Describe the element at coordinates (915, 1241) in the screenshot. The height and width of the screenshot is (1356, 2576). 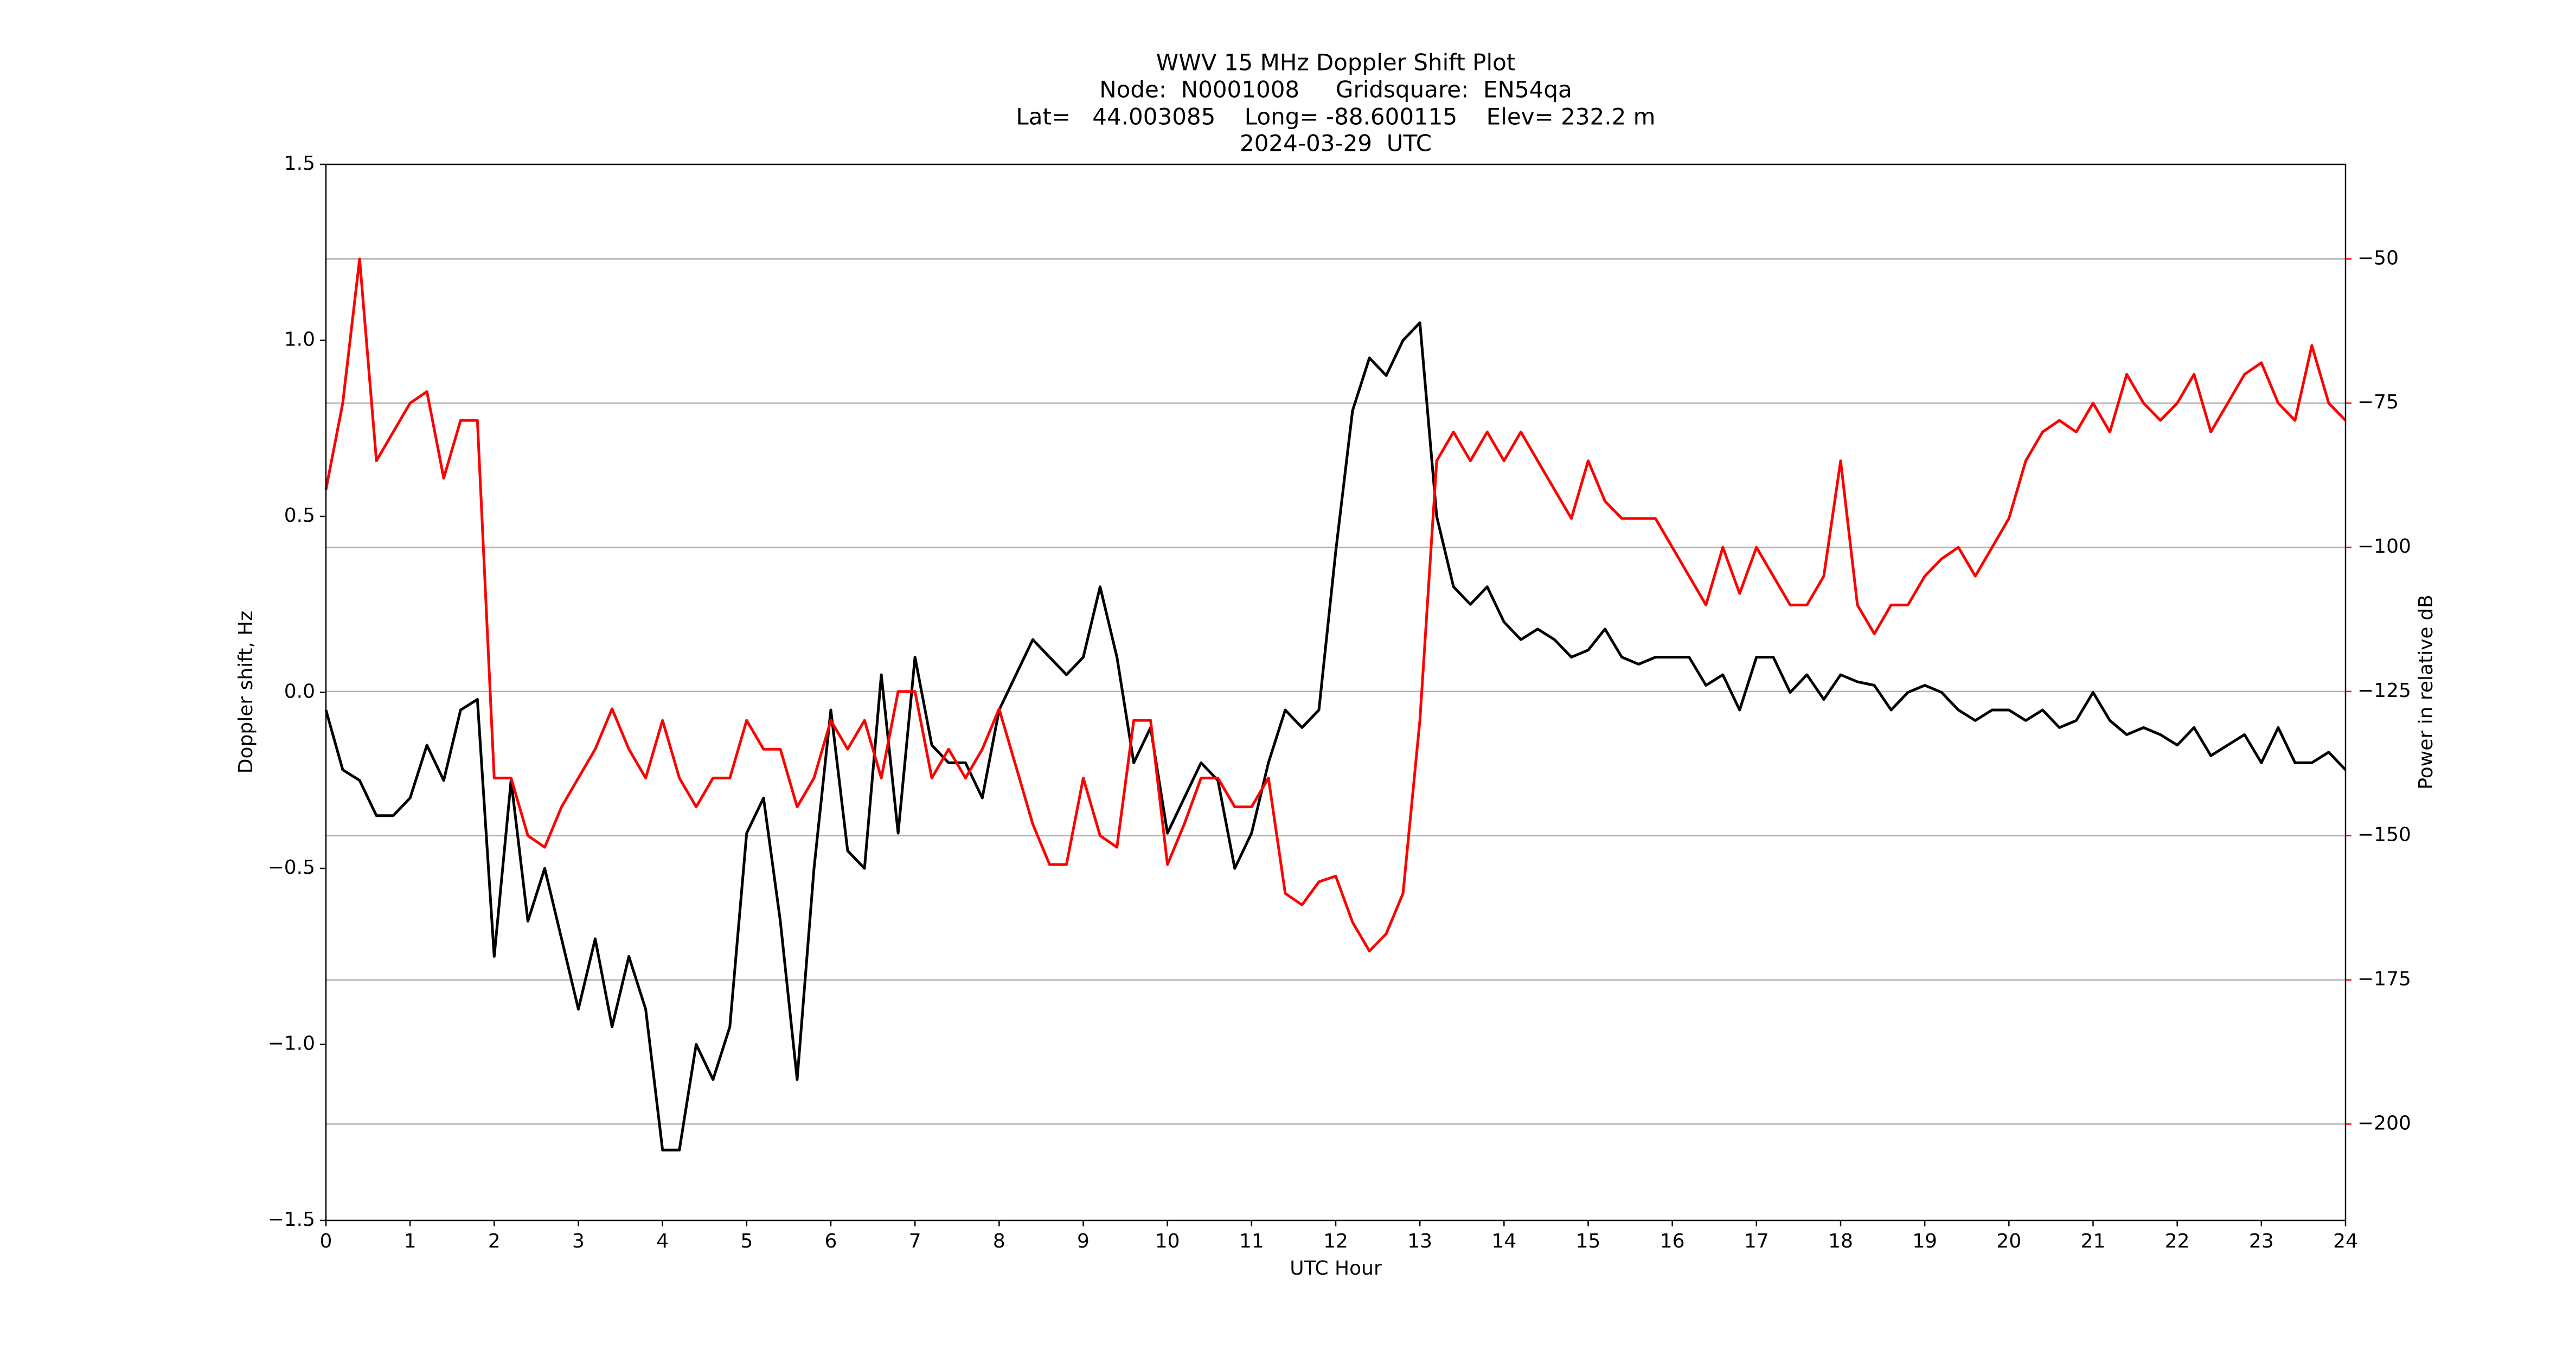
I see `x-tick-label: 7` at that location.